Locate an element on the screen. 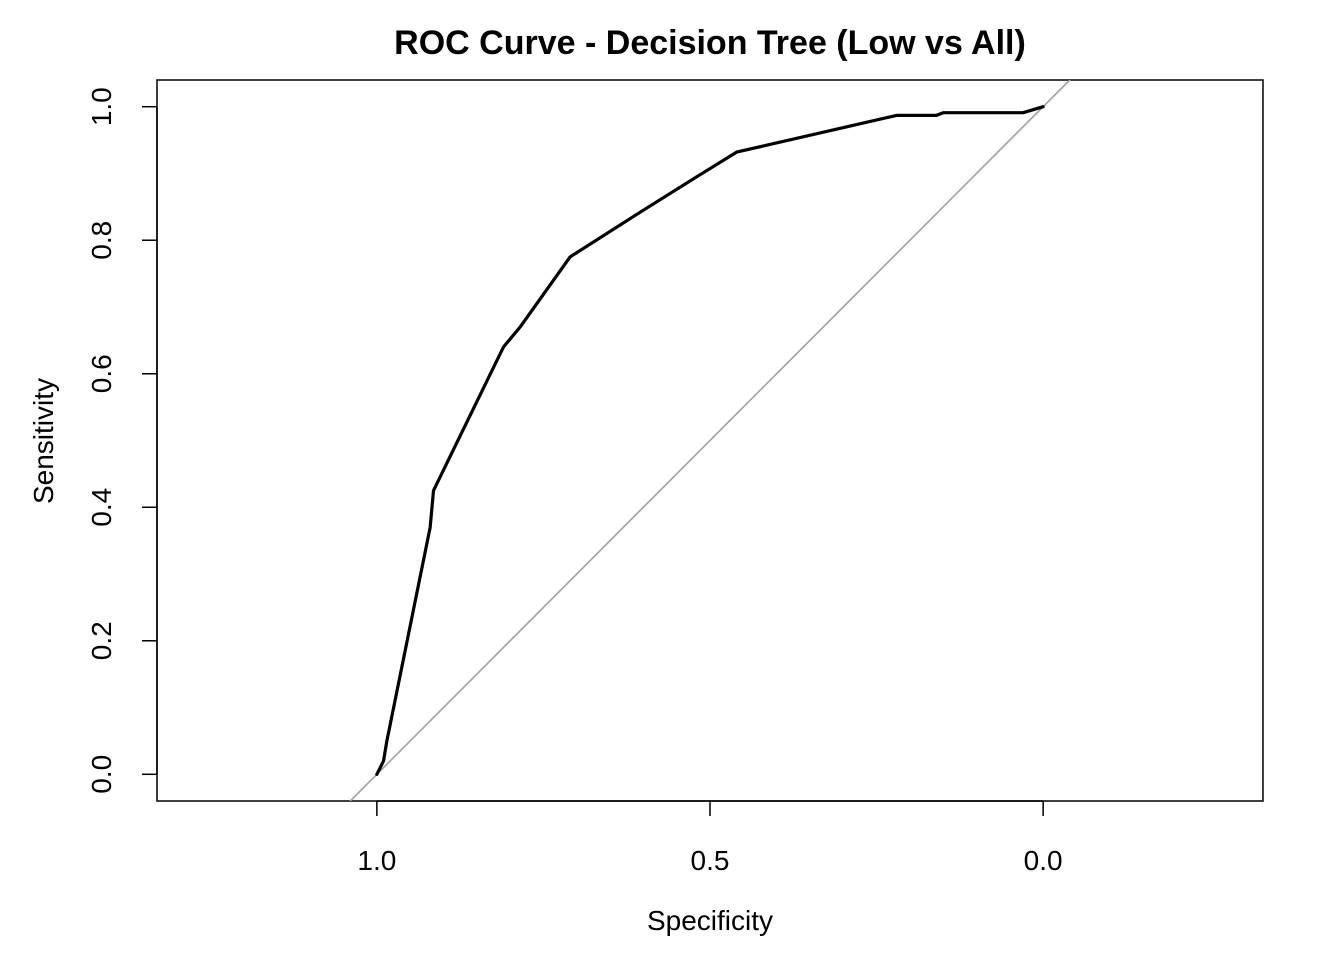  x-axis: 1.0 0.5 0.0 is located at coordinates (710, 838).